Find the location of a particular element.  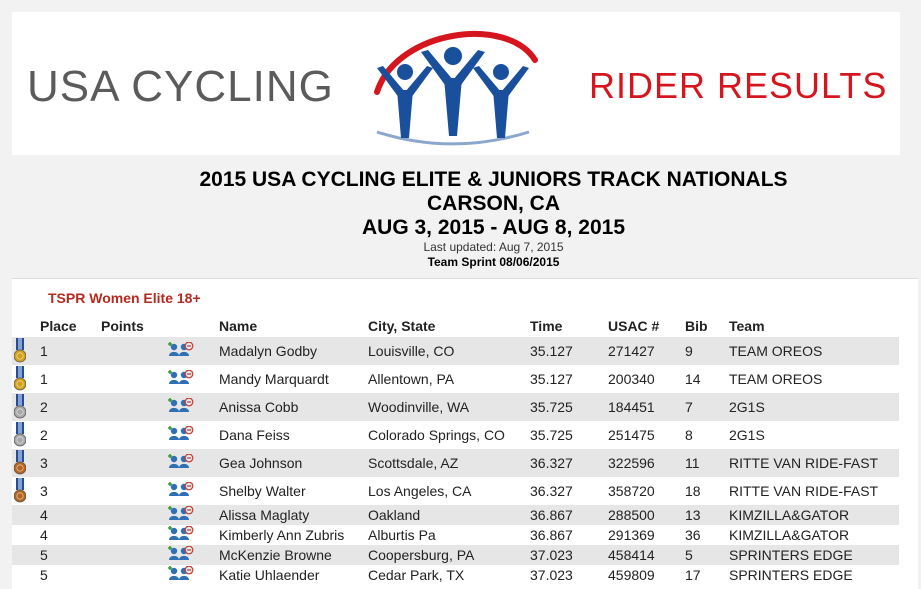

result-time: 35.725 is located at coordinates (551, 407).